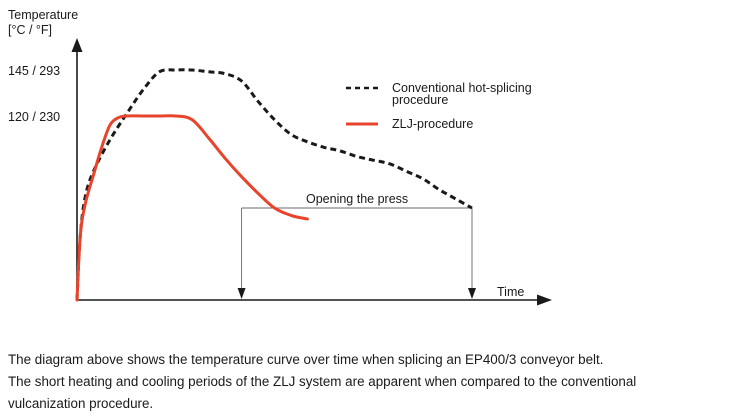 This screenshot has width=742, height=420. What do you see at coordinates (357, 199) in the screenshot?
I see `opening-press-label: Opening the press` at bounding box center [357, 199].